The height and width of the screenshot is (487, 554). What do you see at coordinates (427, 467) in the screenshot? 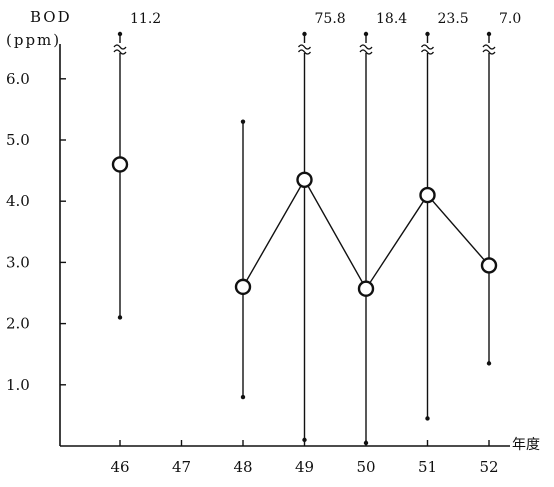
I see `x-tick-label: 51` at bounding box center [427, 467].